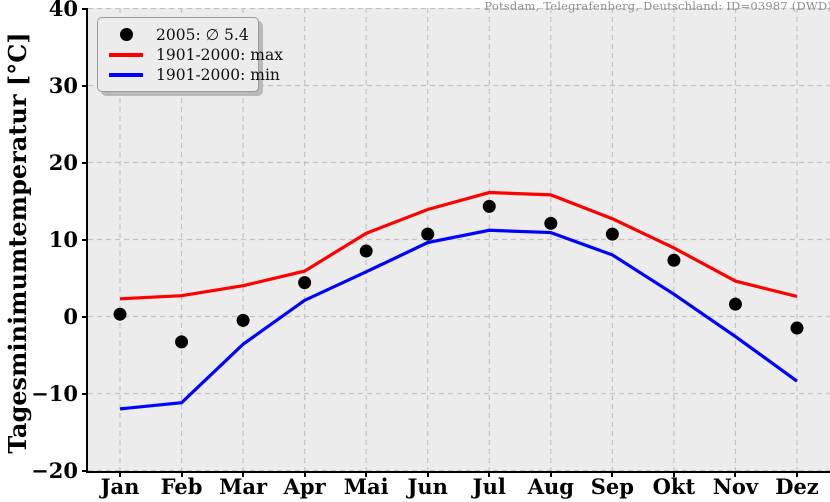 This screenshot has height=502, width=830. What do you see at coordinates (304, 486) in the screenshot?
I see `x-tick-label: Apr` at bounding box center [304, 486].